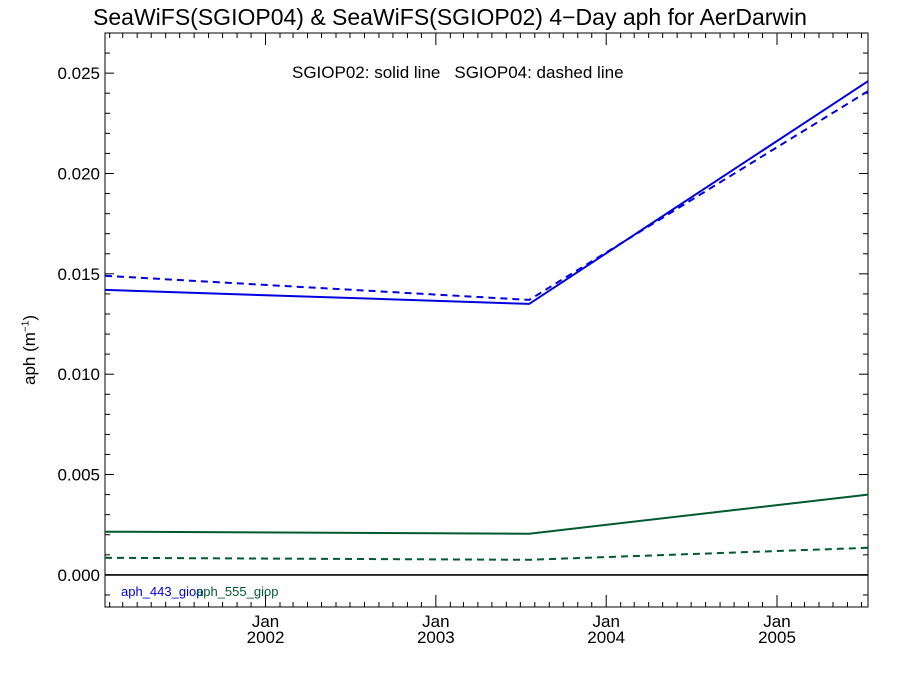 The width and height of the screenshot is (900, 675). Describe the element at coordinates (606, 637) in the screenshot. I see `x-tick-label-year: 2004` at that location.